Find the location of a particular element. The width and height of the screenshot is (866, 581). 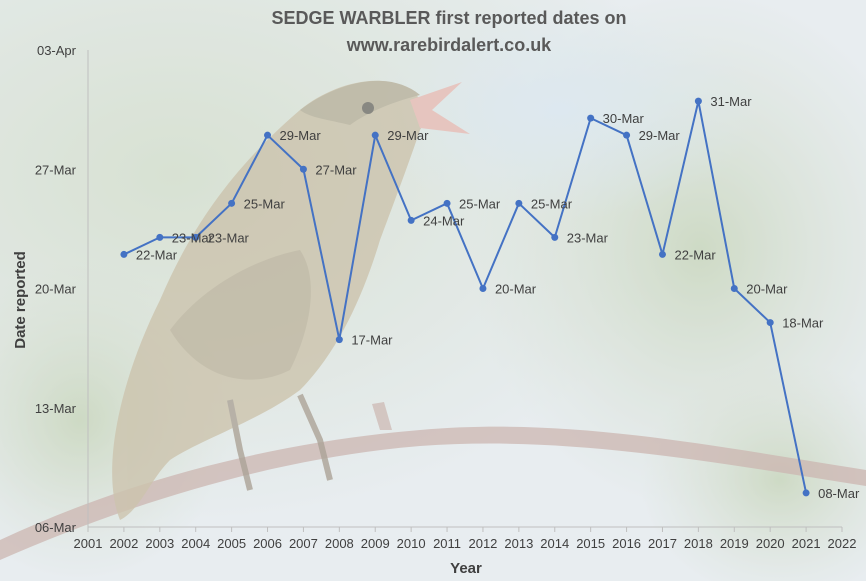

data-label: 24-Mar is located at coordinates (444, 220).